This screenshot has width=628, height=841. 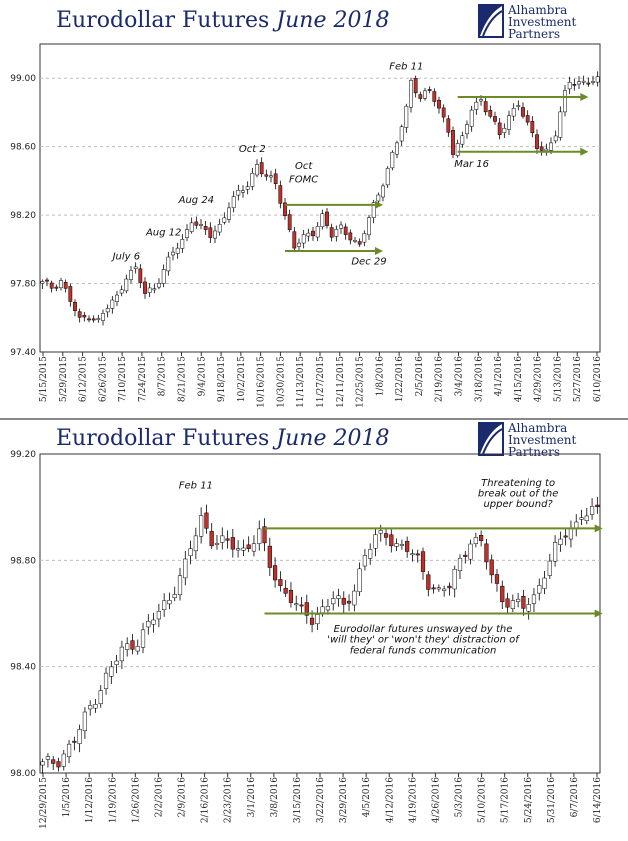 What do you see at coordinates (314, 419) in the screenshot?
I see `panel-divider` at bounding box center [314, 419].